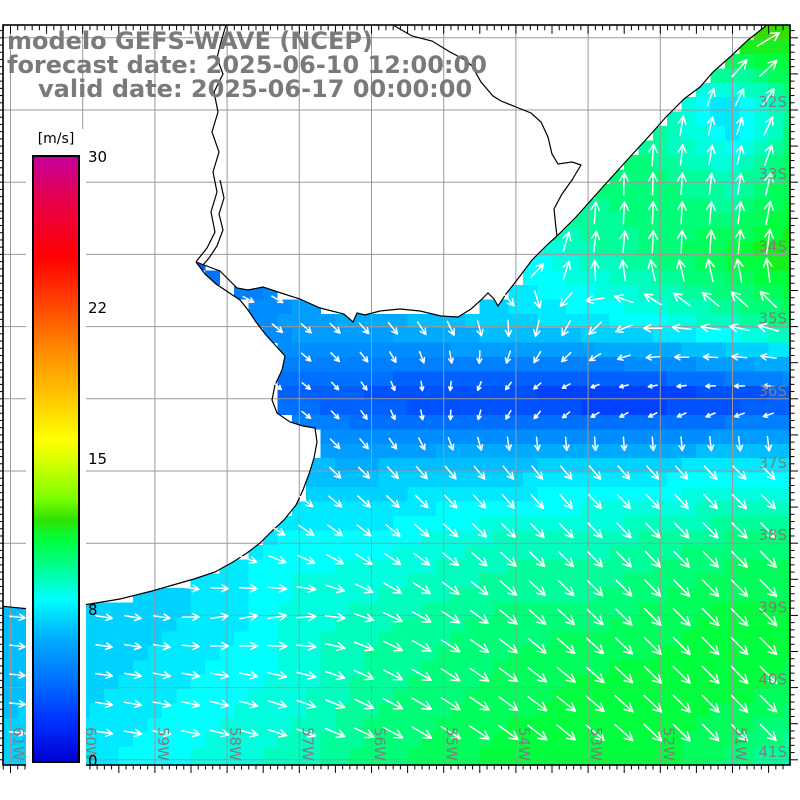  Describe the element at coordinates (56, 139) in the screenshot. I see `colorbar-unit-label: [m/s]` at that location.